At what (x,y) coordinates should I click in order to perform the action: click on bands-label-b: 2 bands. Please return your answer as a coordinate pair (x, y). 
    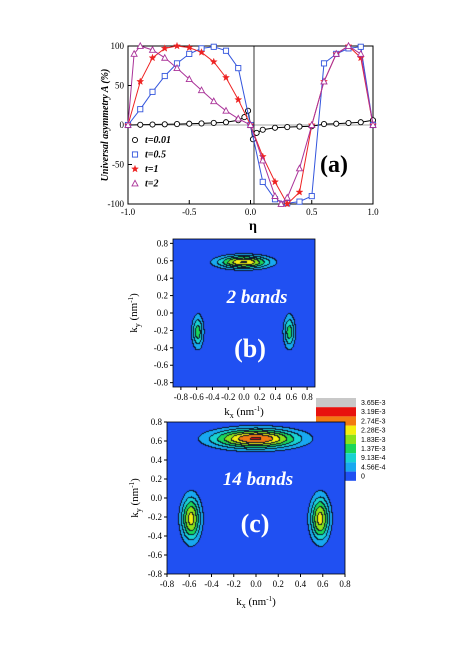
    Looking at the image, I should click on (257, 297).